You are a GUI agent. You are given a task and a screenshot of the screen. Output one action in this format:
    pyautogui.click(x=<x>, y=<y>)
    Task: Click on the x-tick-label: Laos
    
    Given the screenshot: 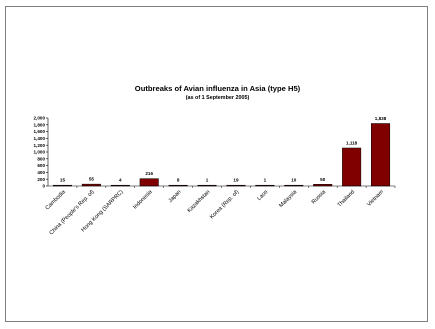 What is the action you would take?
    pyautogui.click(x=262, y=195)
    